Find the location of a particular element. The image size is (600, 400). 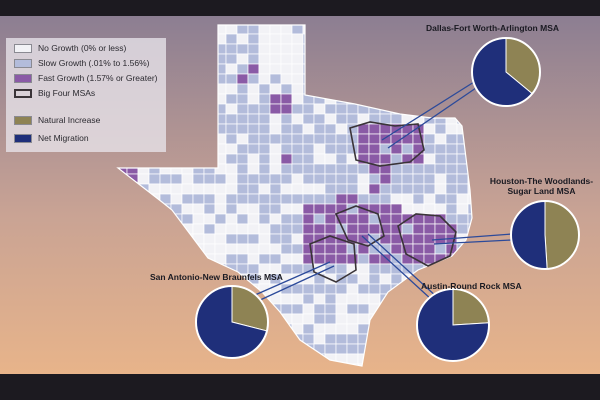

msa-outline-houston is located at coordinates (427, 240).